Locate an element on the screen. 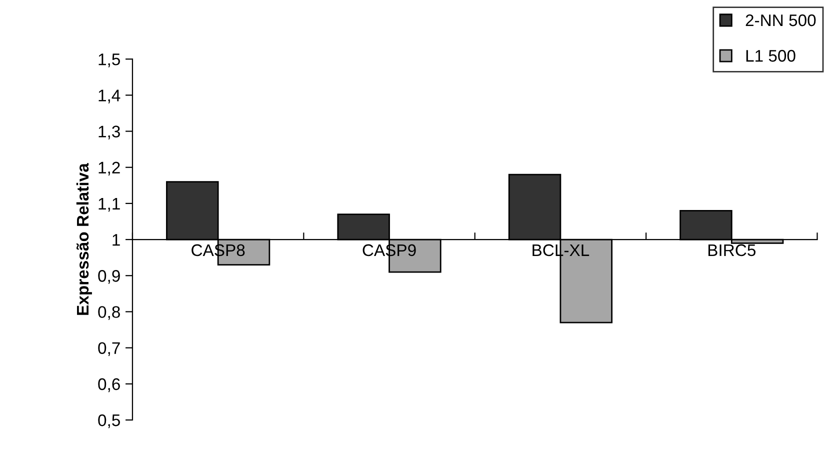 The image size is (828, 458). y-tick-label: 0,9 is located at coordinates (109, 277).